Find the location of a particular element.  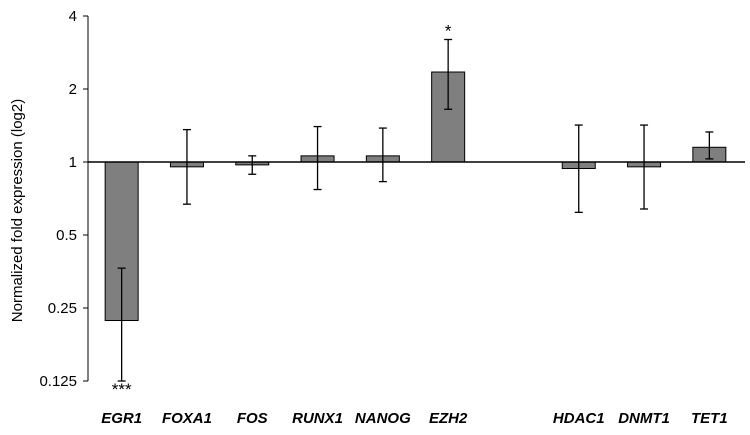

significance-mark: *** is located at coordinates (122, 389).